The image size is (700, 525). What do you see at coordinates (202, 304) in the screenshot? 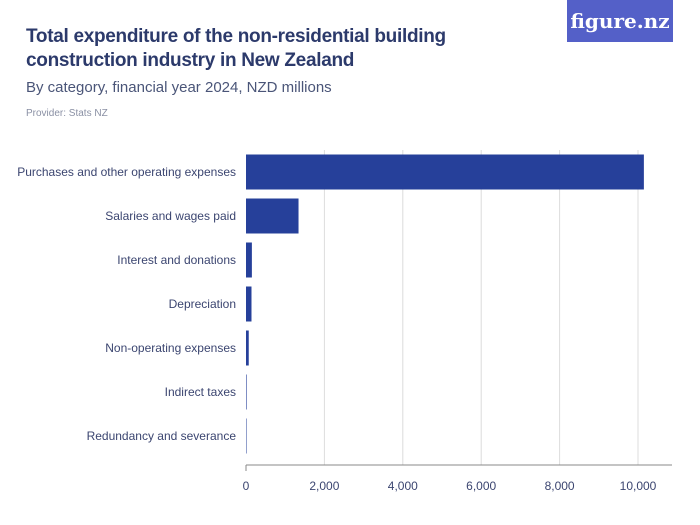
I see `category-label: Depreciation` at bounding box center [202, 304].